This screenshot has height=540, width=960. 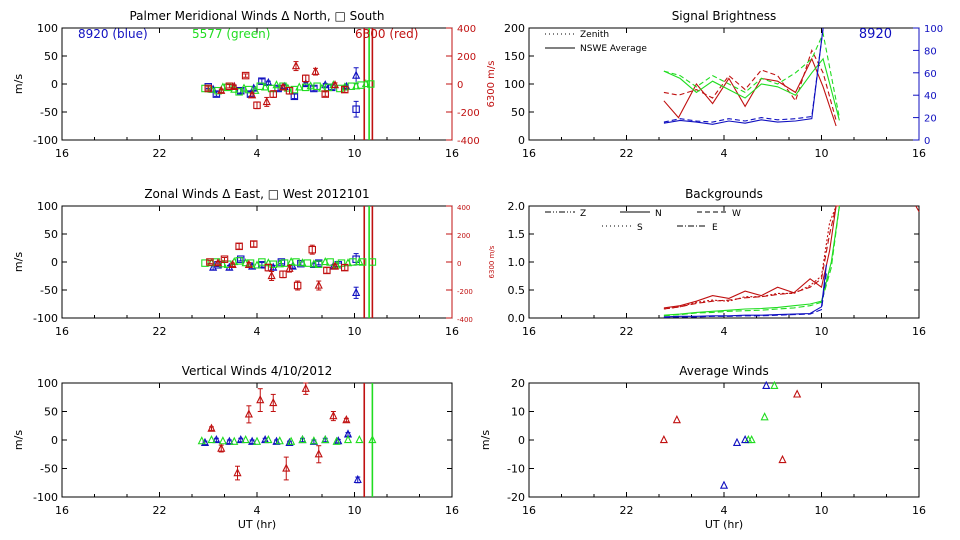 What do you see at coordinates (627, 331) in the screenshot?
I see `backgrounds-x-tick-label: 22` at bounding box center [627, 331].